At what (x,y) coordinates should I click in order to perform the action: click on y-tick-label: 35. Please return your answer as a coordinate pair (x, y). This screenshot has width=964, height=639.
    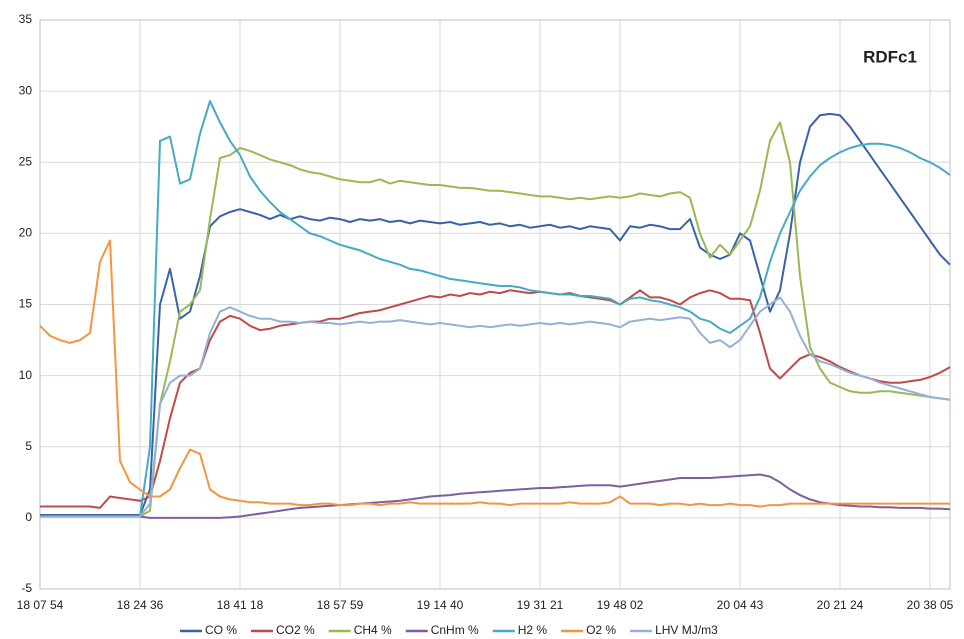
    Looking at the image, I should click on (26, 19).